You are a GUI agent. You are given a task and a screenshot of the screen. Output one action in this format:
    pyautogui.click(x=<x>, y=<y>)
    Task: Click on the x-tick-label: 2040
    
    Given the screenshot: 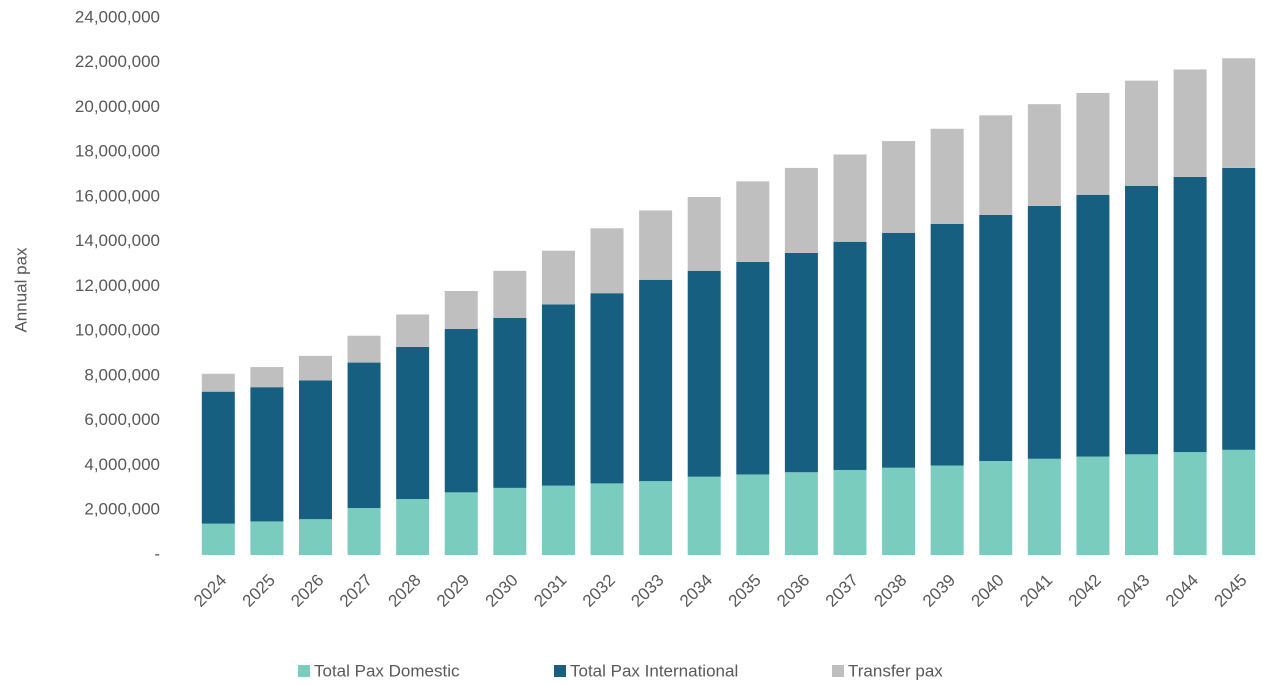 What is the action you would take?
    pyautogui.click(x=988, y=591)
    